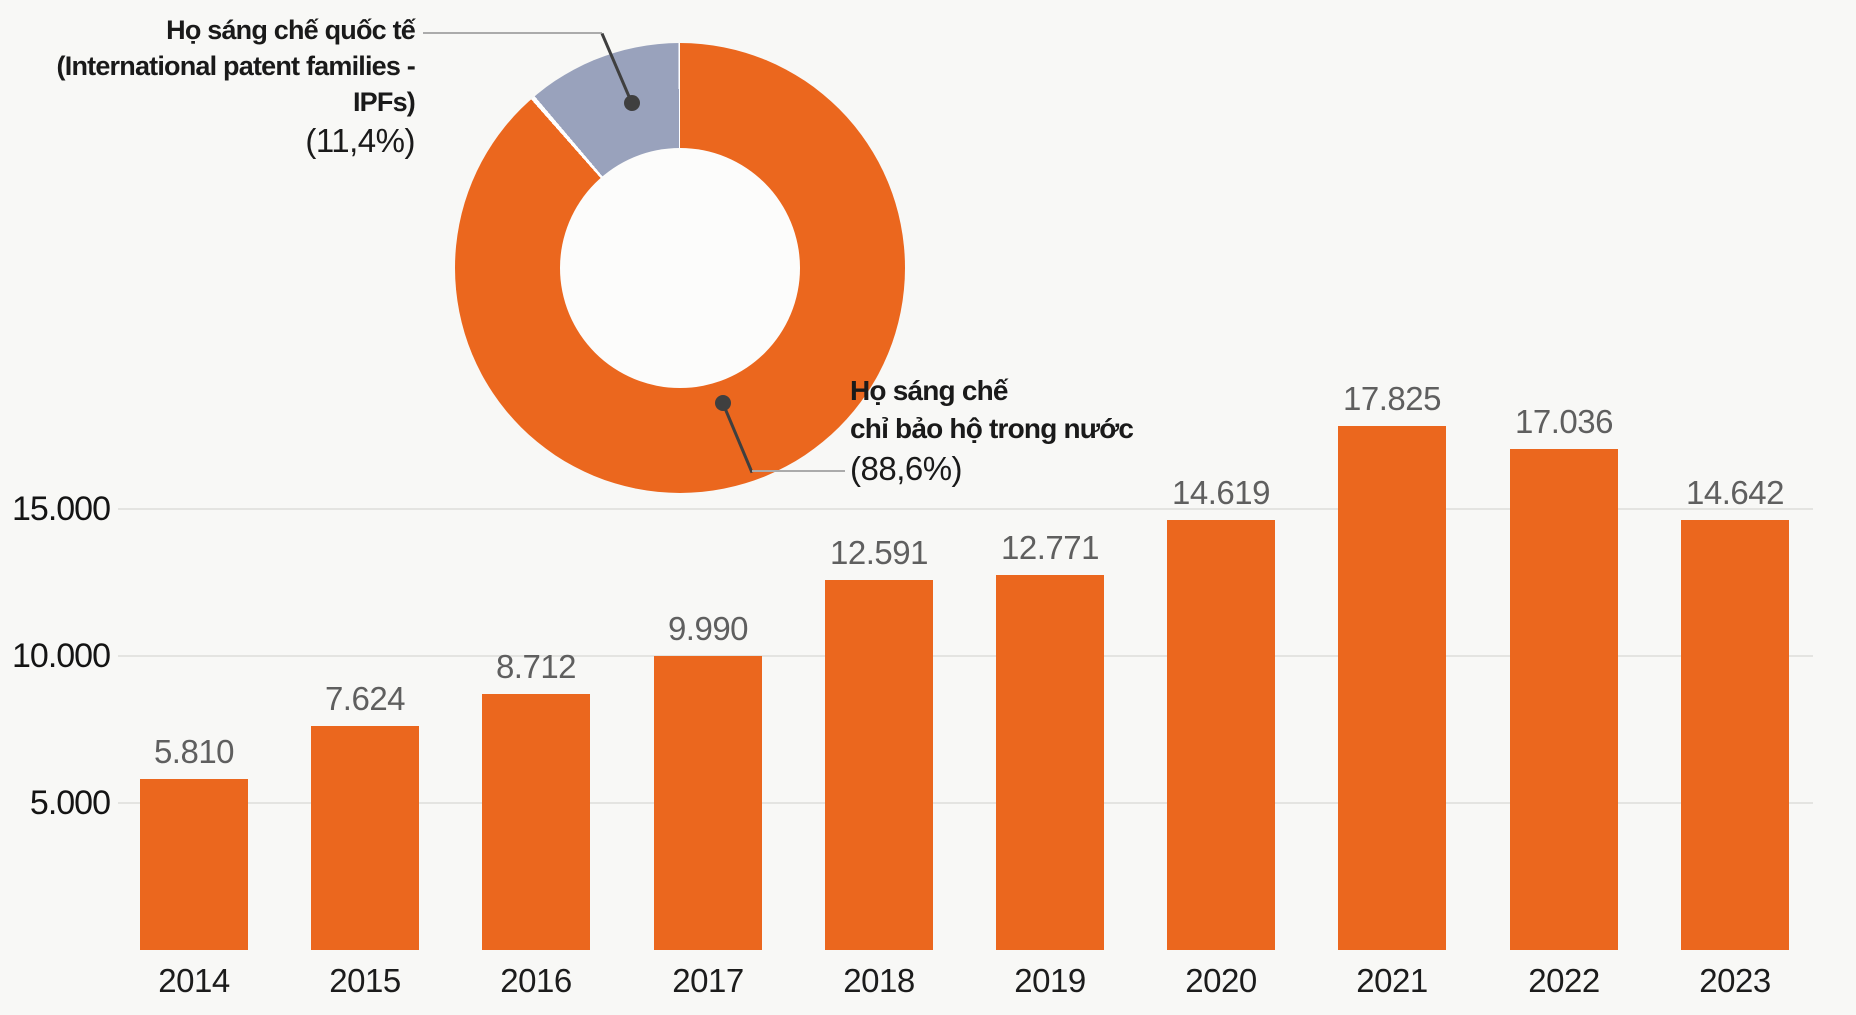 This screenshot has height=1015, width=1856. I want to click on bar-2017, so click(708, 803).